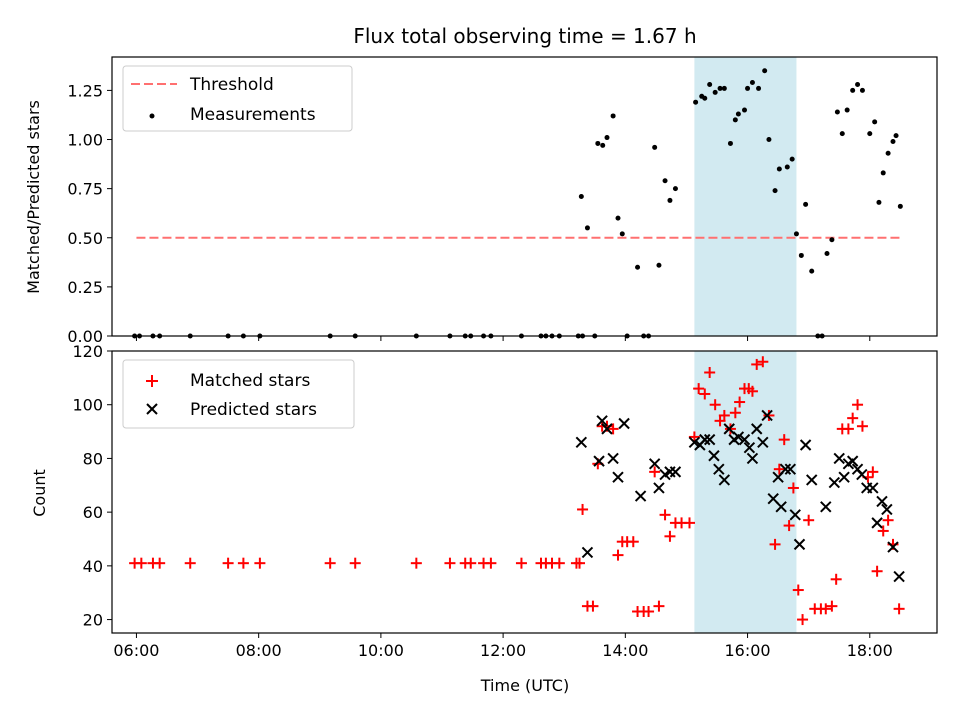 Image resolution: width=960 pixels, height=720 pixels. Describe the element at coordinates (85, 287) in the screenshot. I see `top-ytick-label: 0.25` at that location.